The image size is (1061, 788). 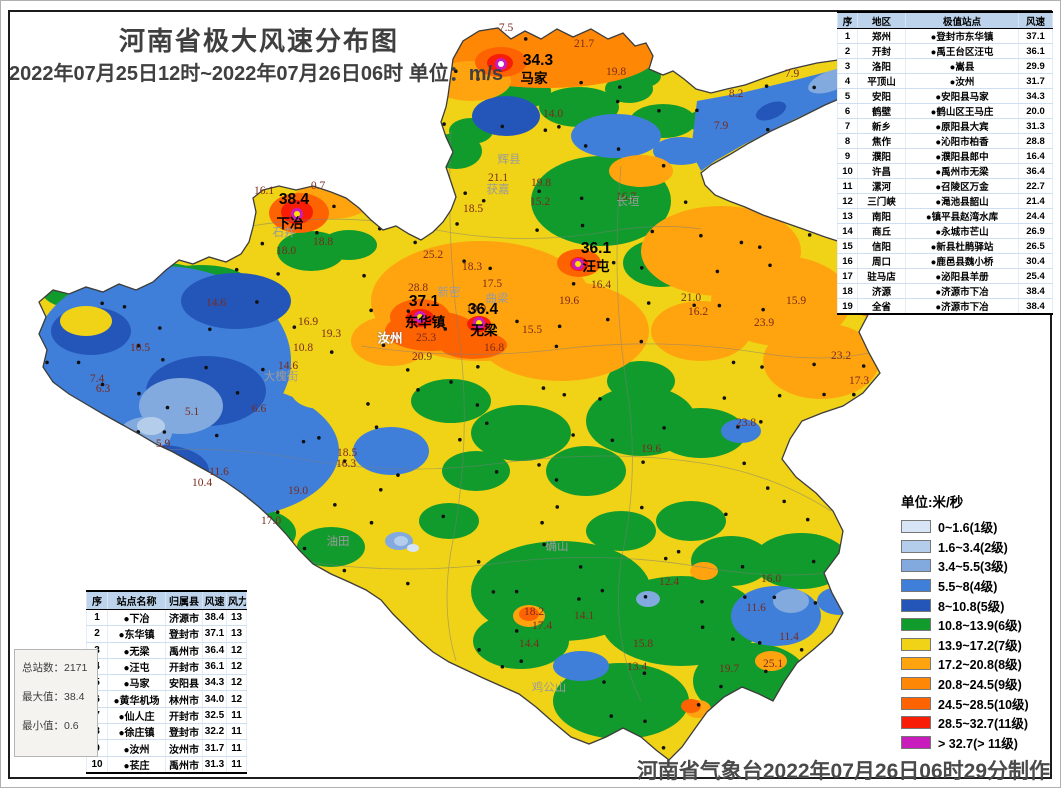 I want to click on region-table-row: 10 许昌 ●禹州市无梁 36.4, so click(x=945, y=171).